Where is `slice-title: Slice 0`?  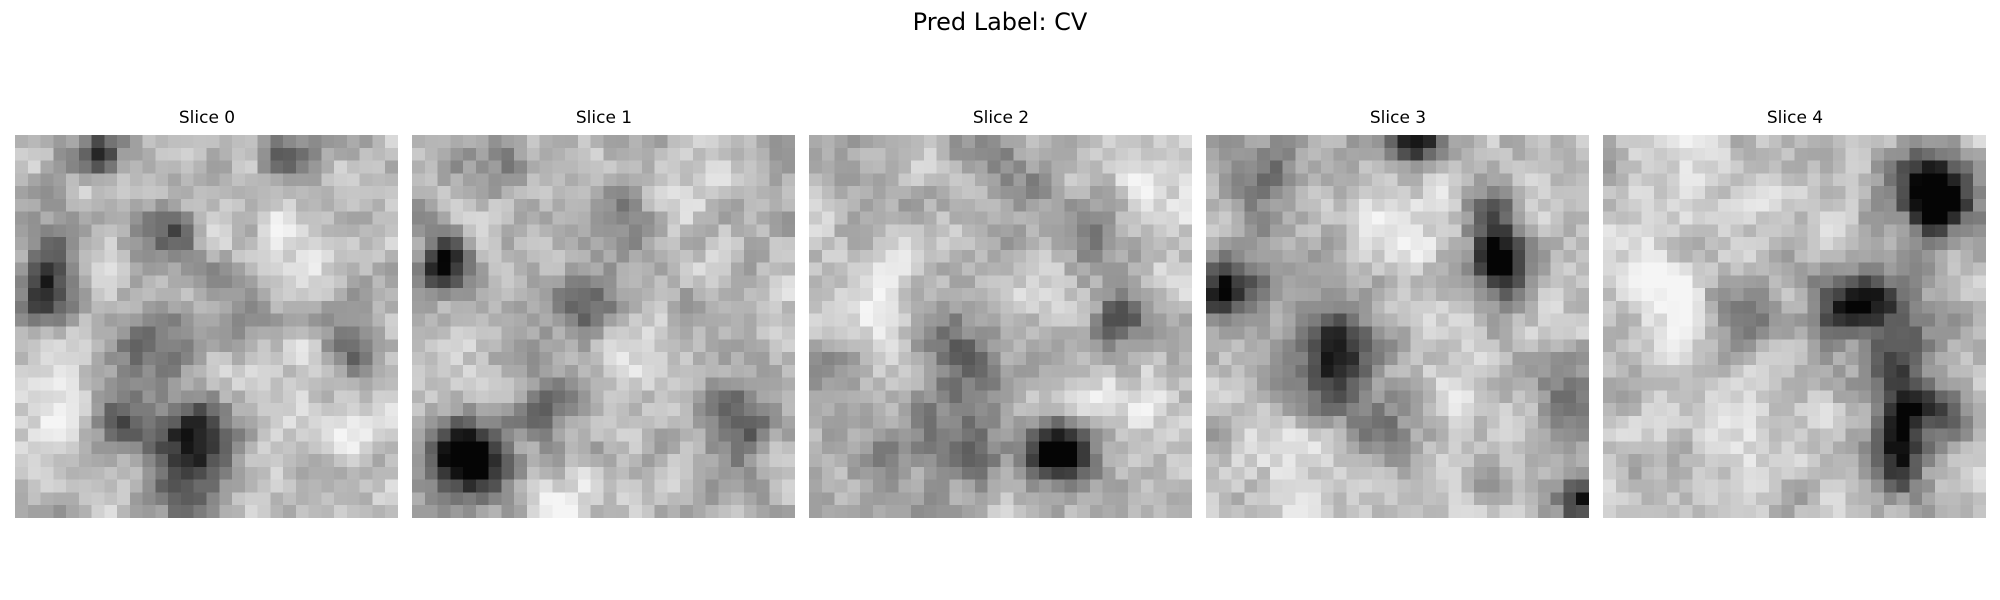
slice-title: Slice 0 is located at coordinates (207, 118).